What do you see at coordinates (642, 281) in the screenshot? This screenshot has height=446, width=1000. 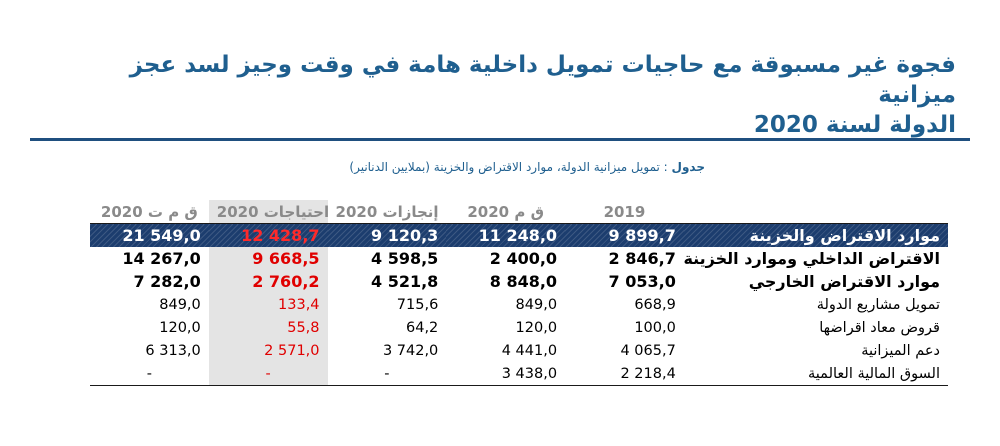 I see `cell-value: 7 053,0` at bounding box center [642, 281].